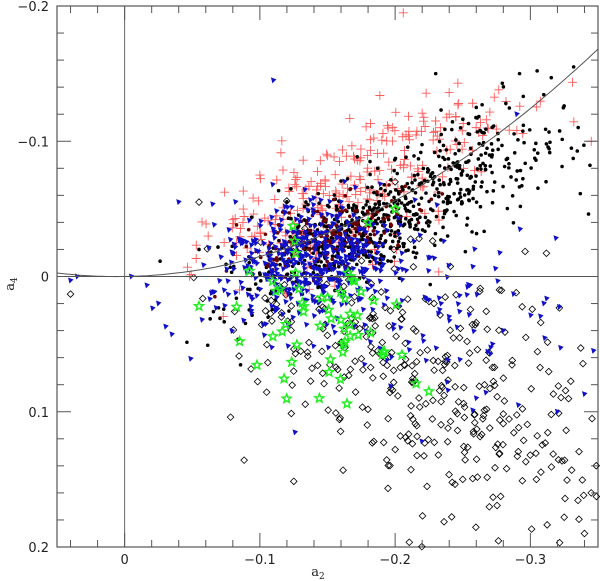 The image size is (600, 581). What do you see at coordinates (38, 413) in the screenshot?
I see `svg-text: 0.1` at bounding box center [38, 413].